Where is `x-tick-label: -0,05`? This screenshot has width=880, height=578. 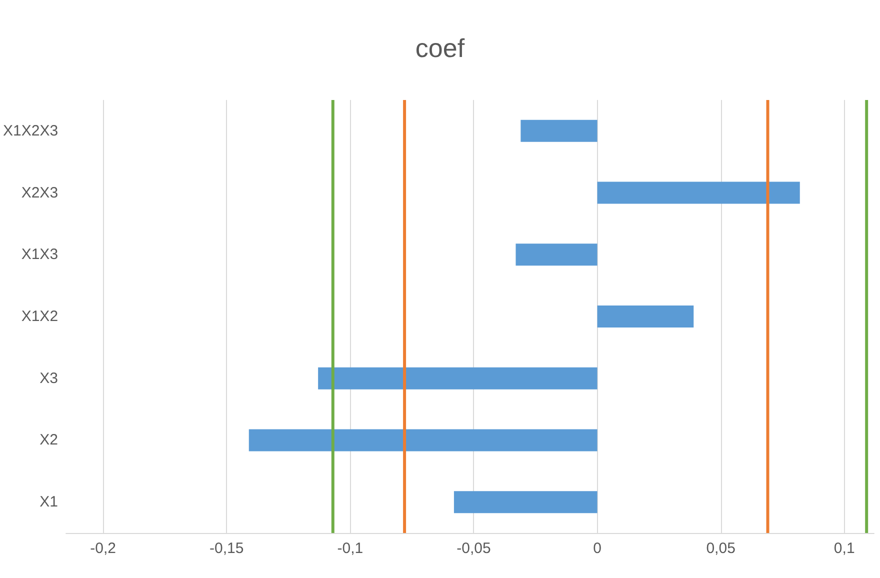
x-tick-label: -0,05 is located at coordinates (473, 548).